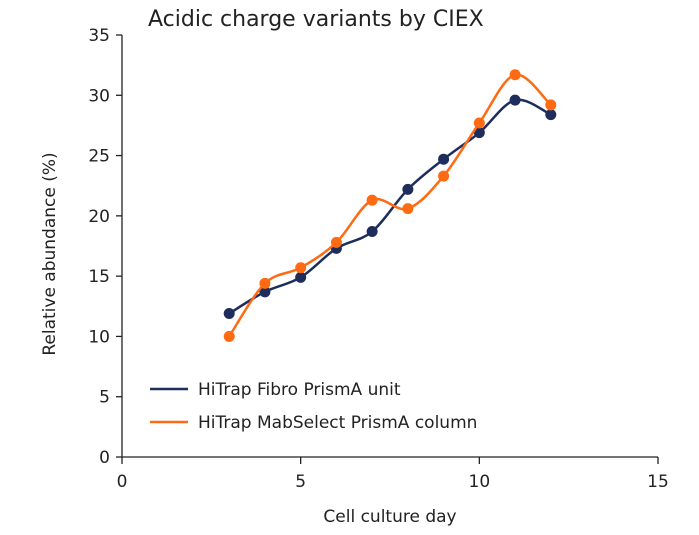 This screenshot has width=699, height=535. Describe the element at coordinates (122, 482) in the screenshot. I see `x-tick-label: 0` at that location.